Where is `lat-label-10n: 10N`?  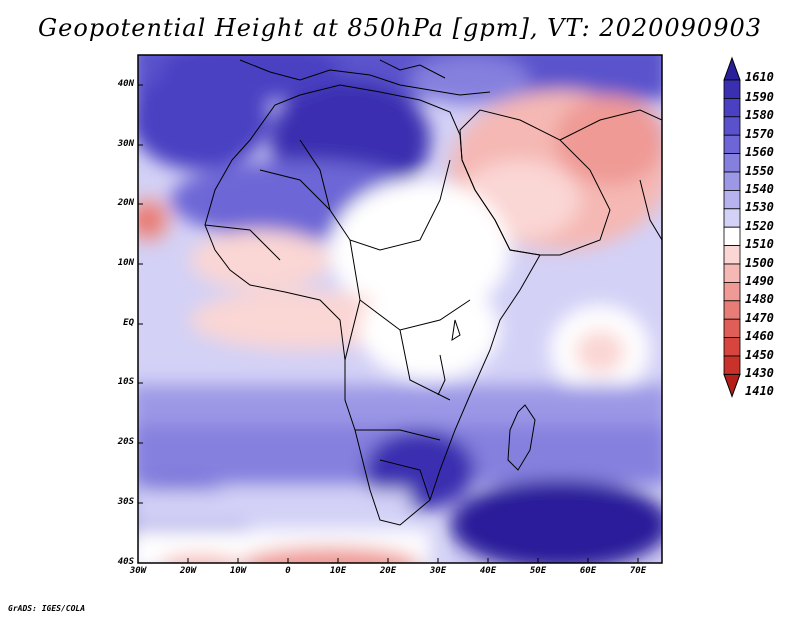 lat-label-10n: 10N is located at coordinates (125, 263).